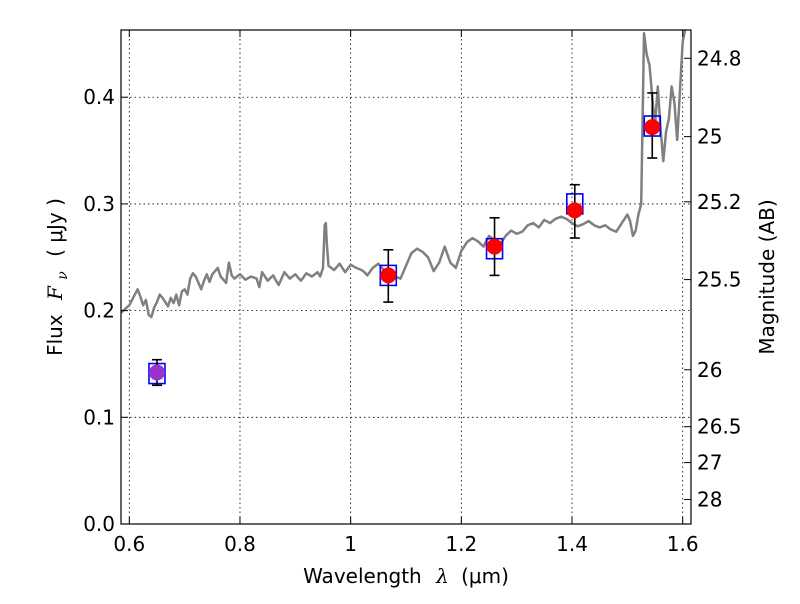 Image resolution: width=800 pixels, height=604 pixels. I want to click on x-tick-label: 1.6, so click(683, 544).